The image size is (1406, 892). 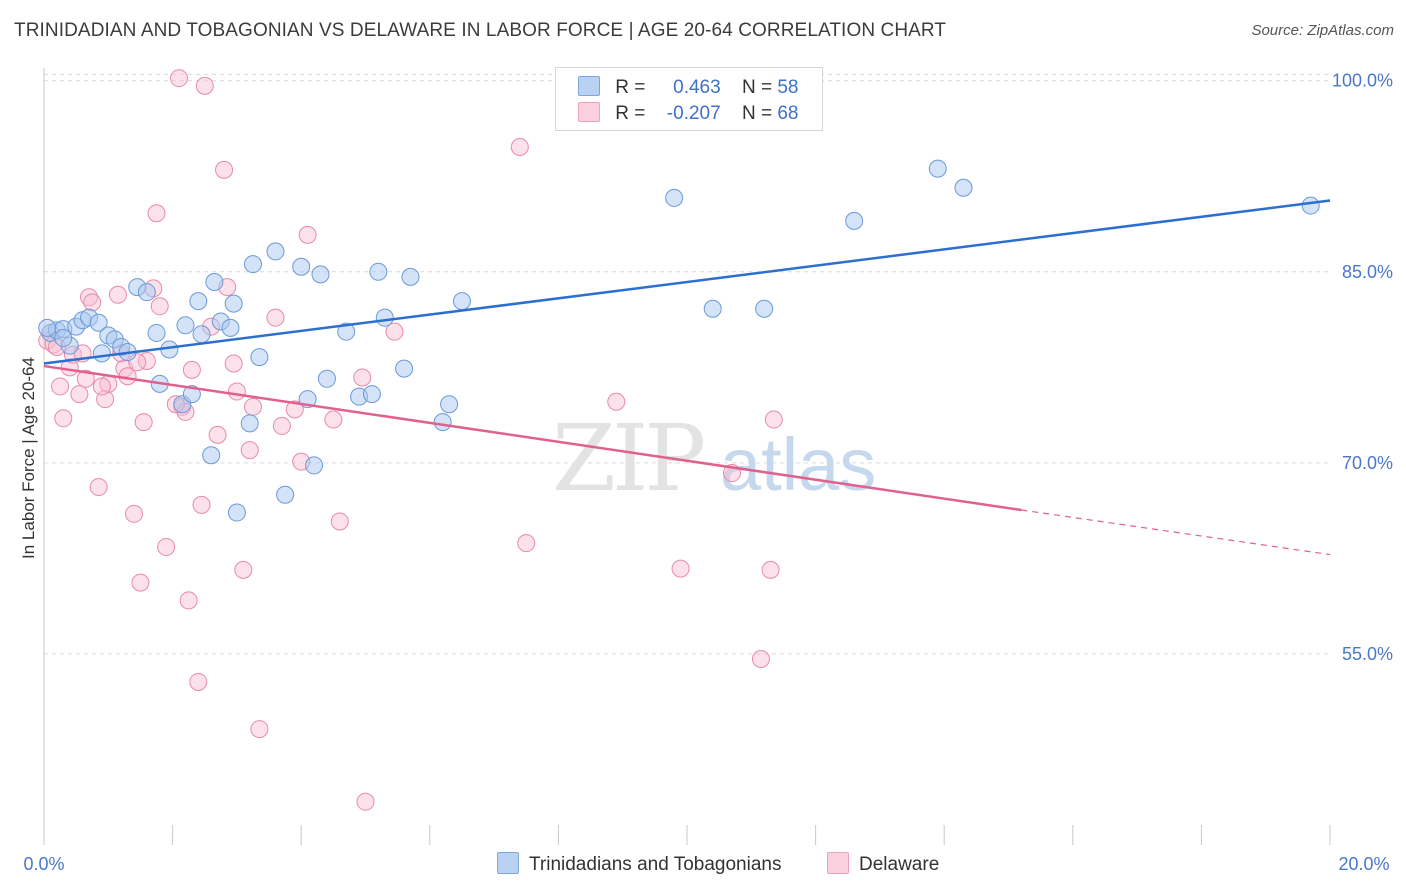 What do you see at coordinates (688, 113) in the screenshot?
I see `legend-row-delaware: R = -0.207 N = 68` at bounding box center [688, 113].